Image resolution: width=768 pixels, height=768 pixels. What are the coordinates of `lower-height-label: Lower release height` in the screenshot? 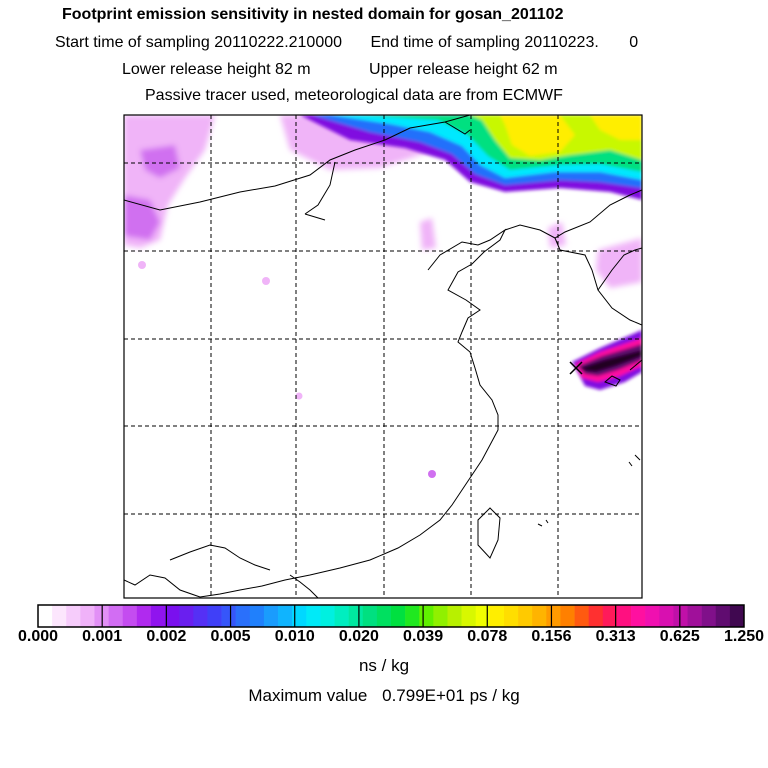 It's located at (196, 69).